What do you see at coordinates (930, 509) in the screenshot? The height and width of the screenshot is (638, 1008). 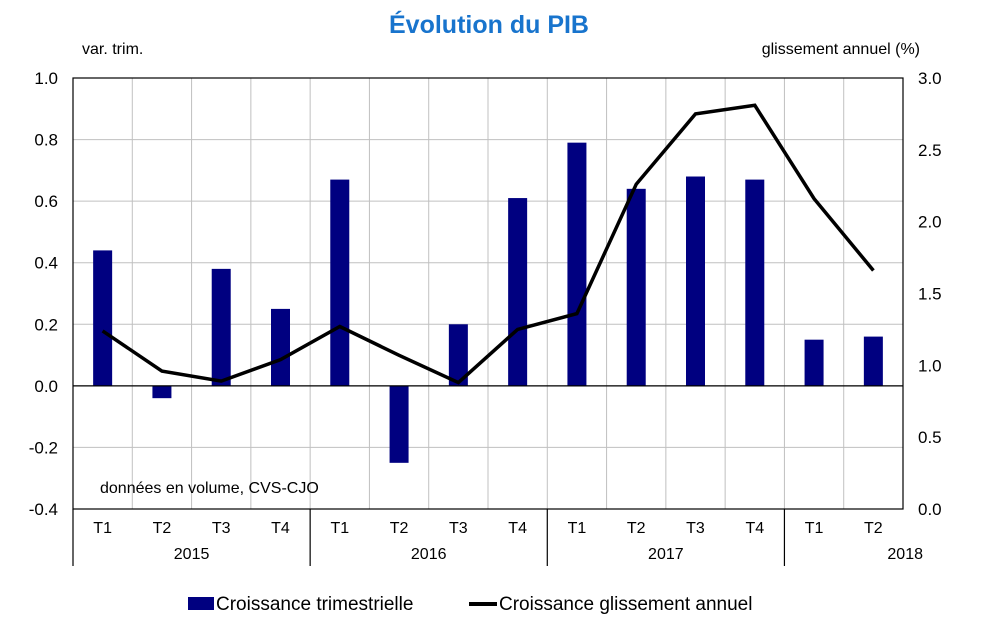 I see `right-tick-label: 0.0` at bounding box center [930, 509].